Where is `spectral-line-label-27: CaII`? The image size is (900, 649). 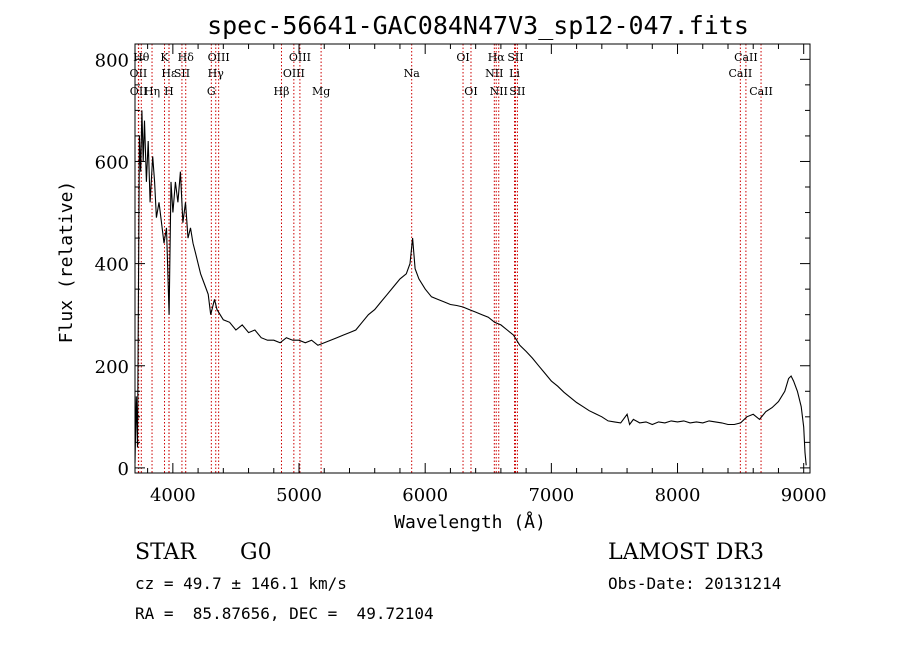
spectral-line-label-27: CaII is located at coordinates (761, 91).